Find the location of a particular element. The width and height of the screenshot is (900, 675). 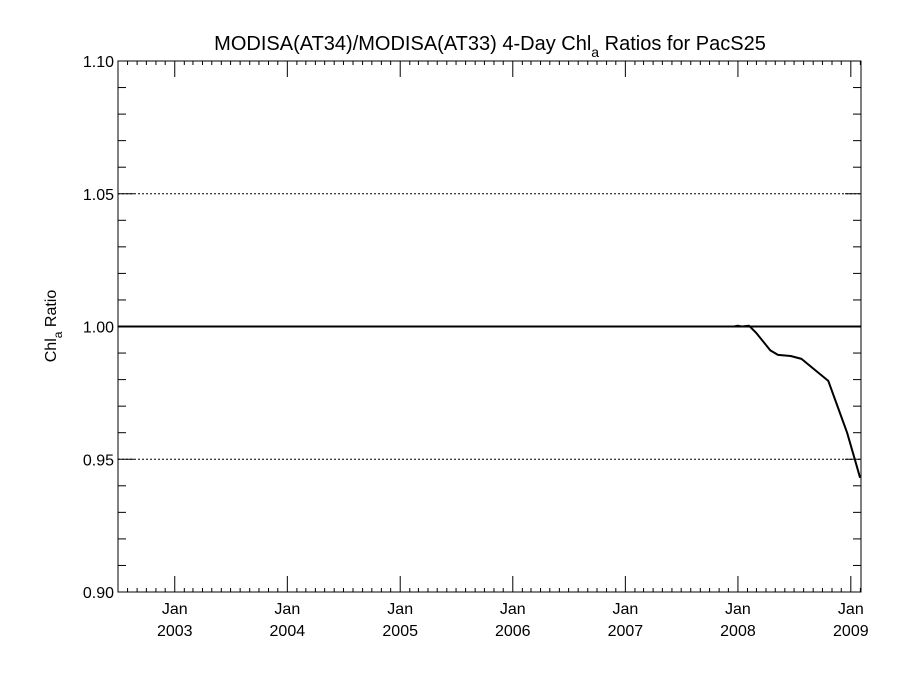

x-tick-label-year: 2003 is located at coordinates (175, 631).